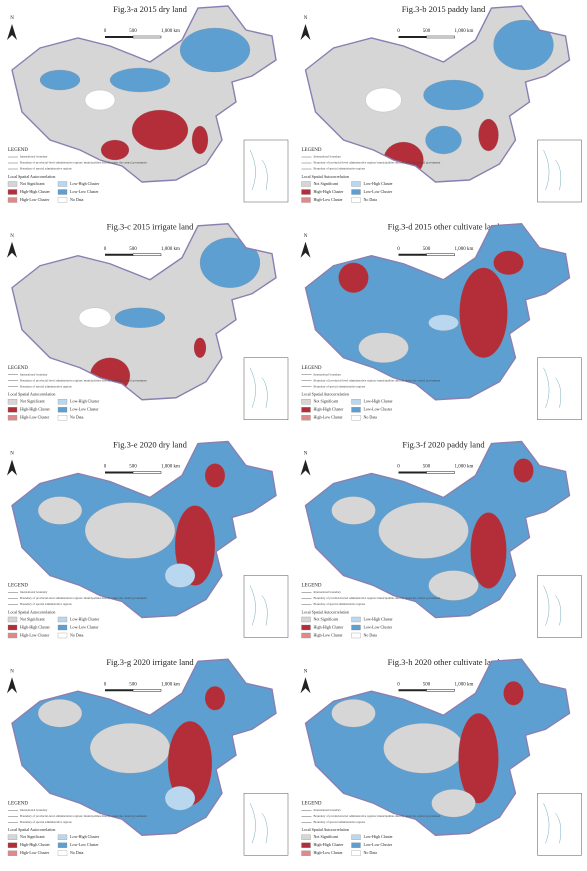 The width and height of the screenshot is (587, 871). What do you see at coordinates (150, 9) in the screenshot?
I see `panel-title: Fig.3-a 2015 dry land` at bounding box center [150, 9].